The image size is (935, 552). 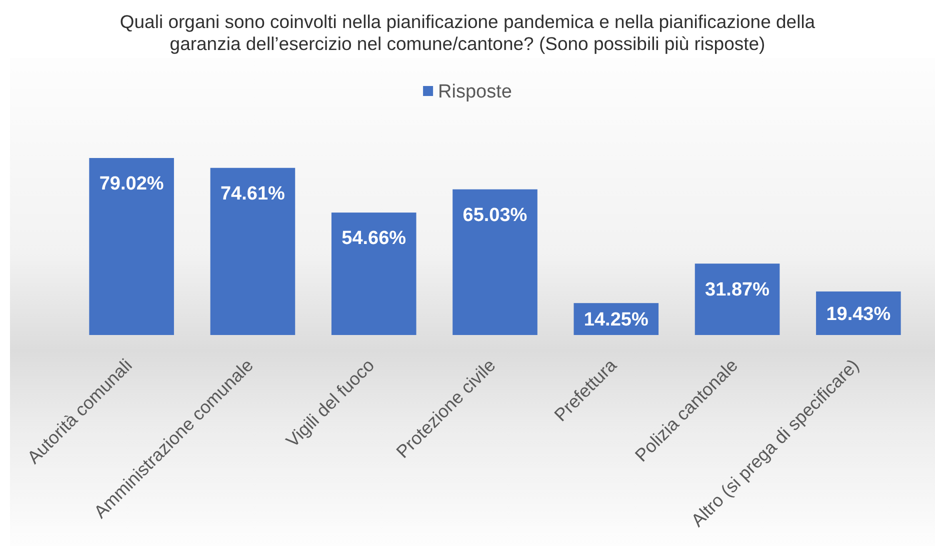 What do you see at coordinates (475, 92) in the screenshot?
I see `legend-label: Risposte` at bounding box center [475, 92].